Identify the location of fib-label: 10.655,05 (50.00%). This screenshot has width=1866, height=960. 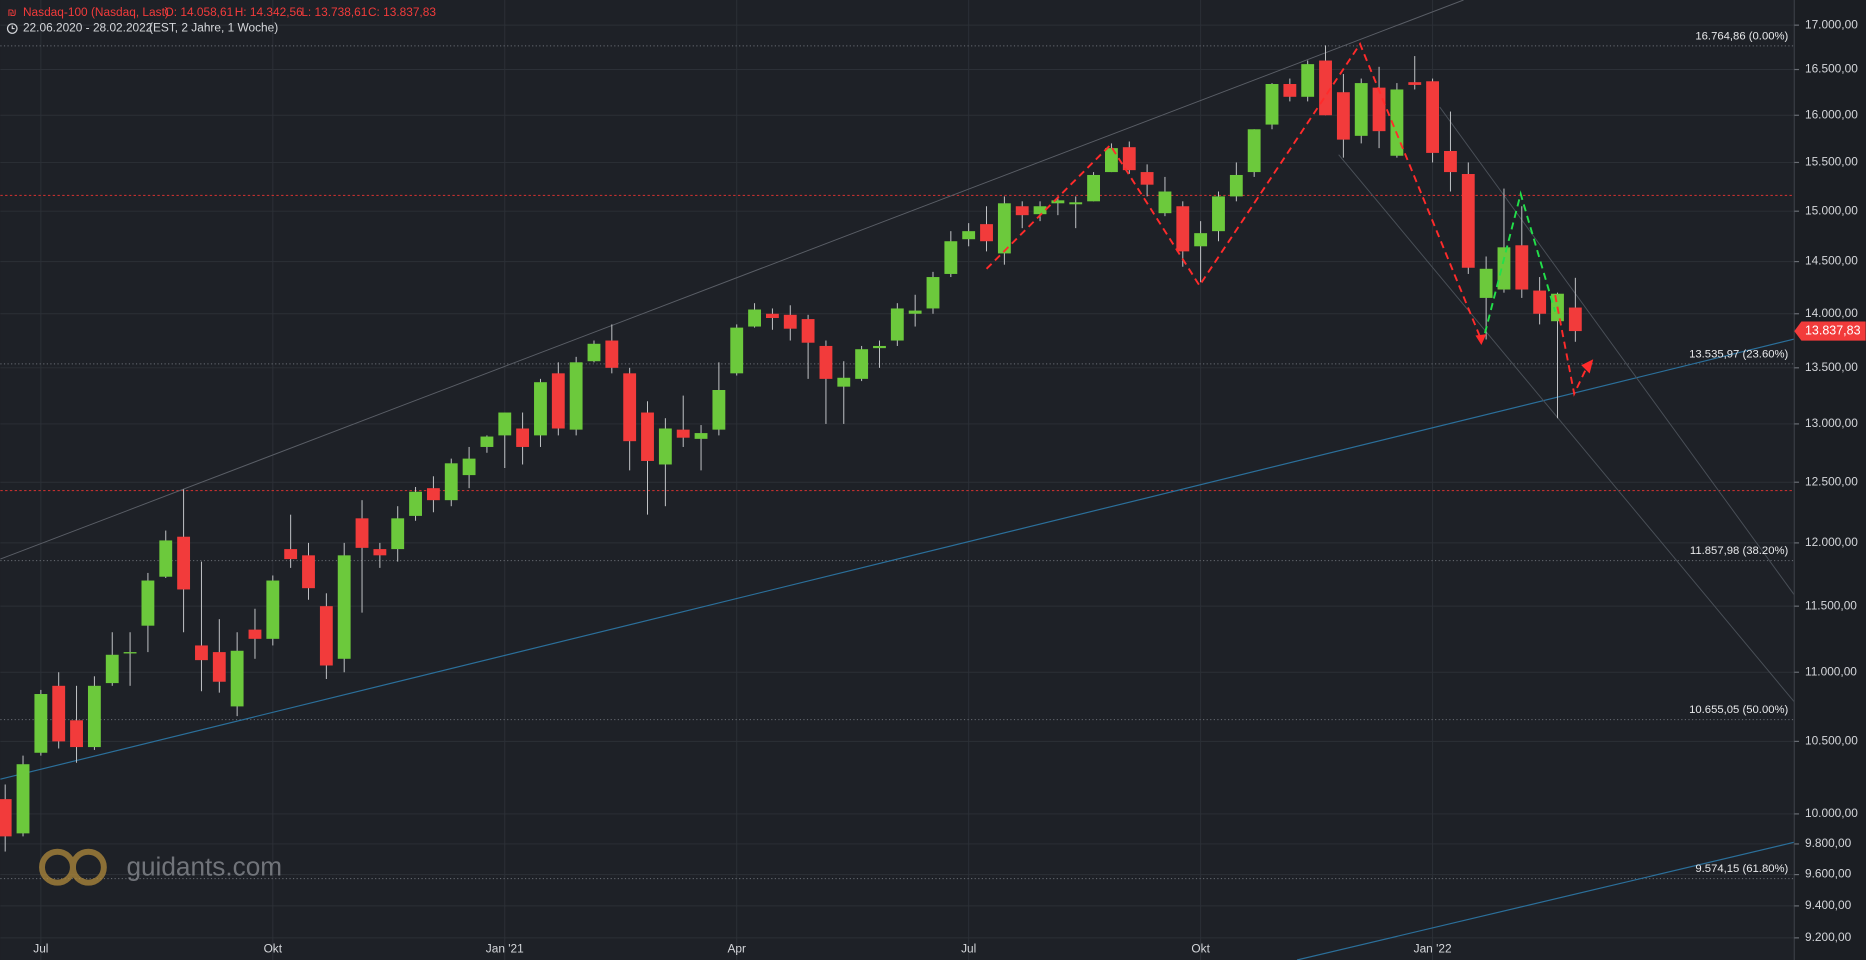
(1738, 710).